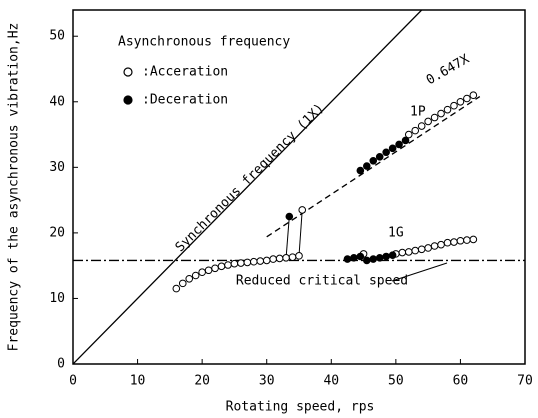  What do you see at coordinates (331, 381) in the screenshot?
I see `x-tick-label: 40` at bounding box center [331, 381].